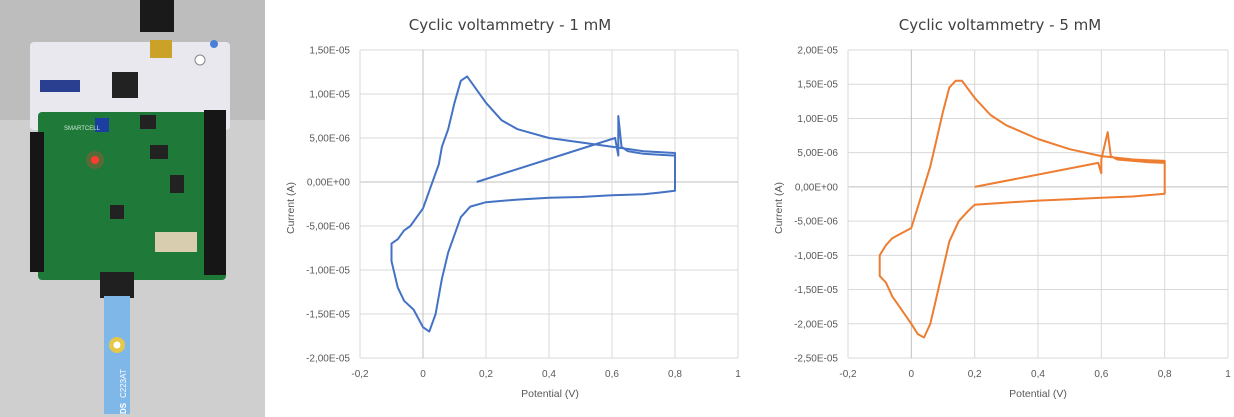  Describe the element at coordinates (161, 49) in the screenshot. I see `usb-connector` at that location.